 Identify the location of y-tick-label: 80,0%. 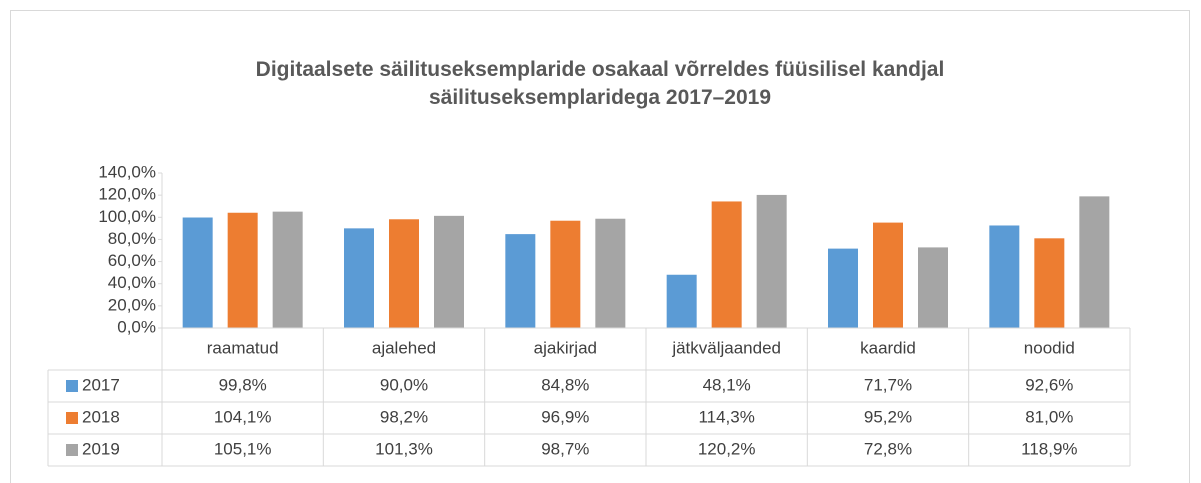
(132, 238).